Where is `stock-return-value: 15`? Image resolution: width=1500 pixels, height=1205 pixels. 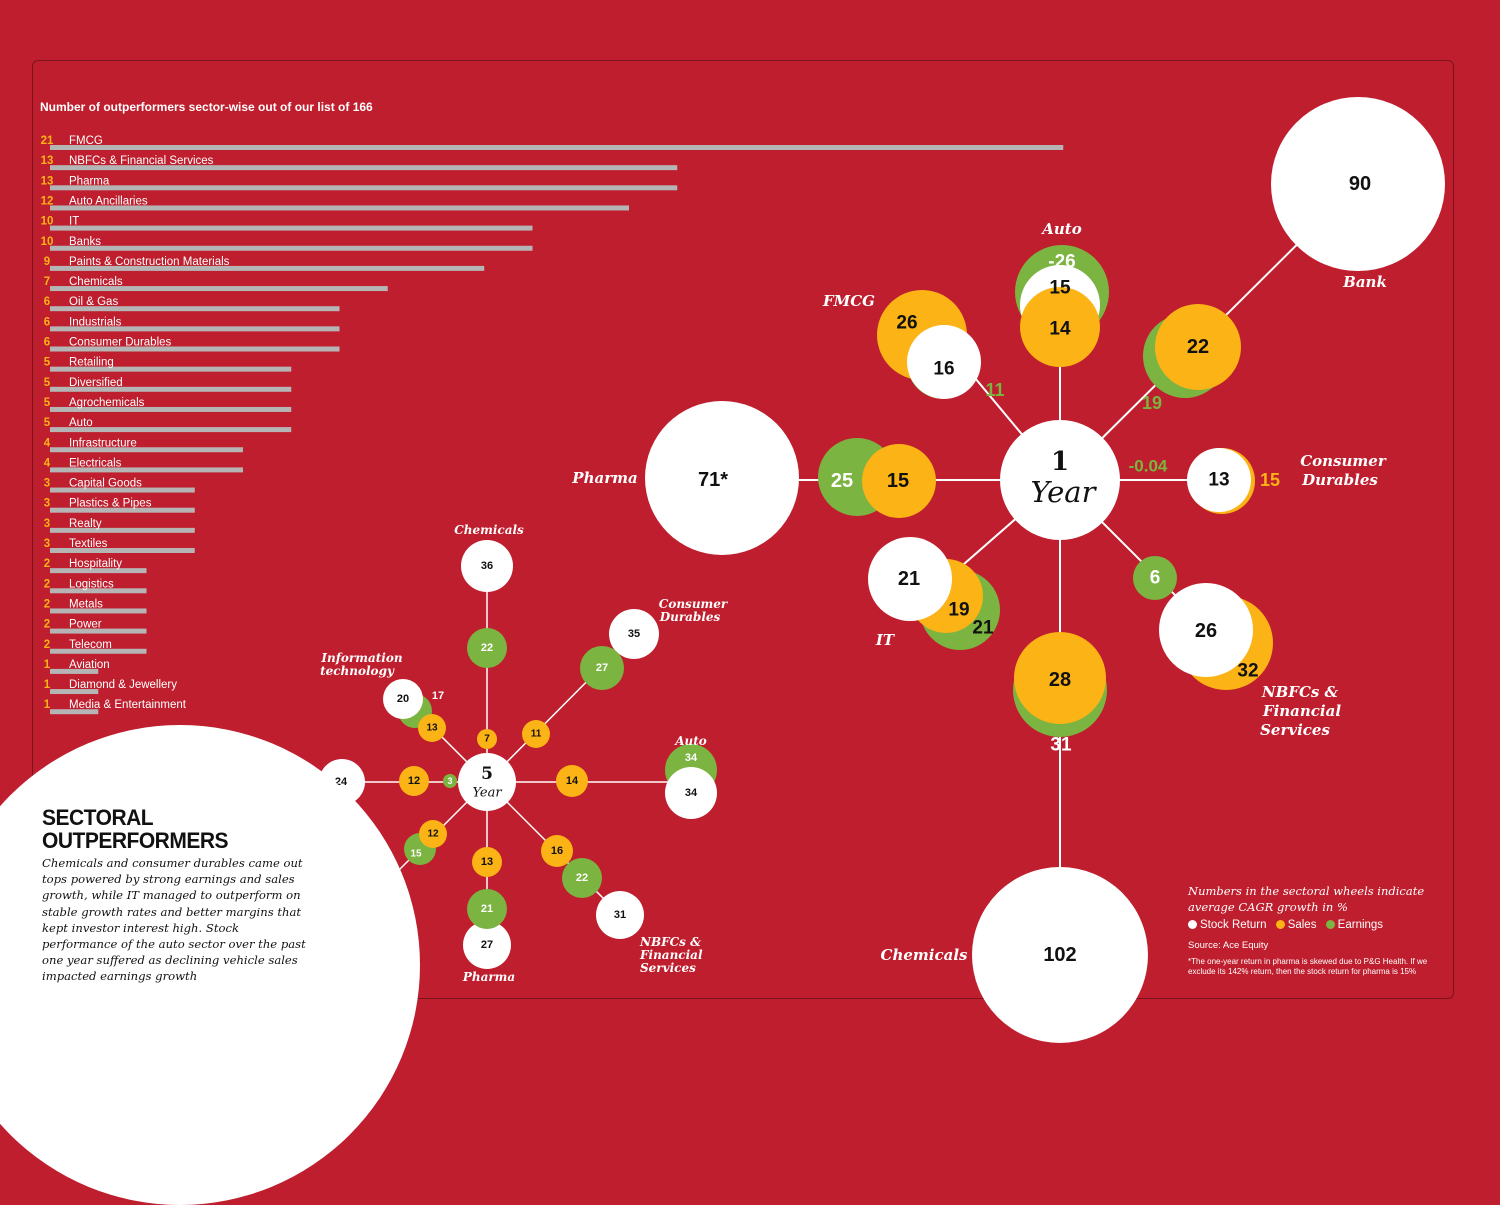 stock-return-value: 15 is located at coordinates (1060, 288).